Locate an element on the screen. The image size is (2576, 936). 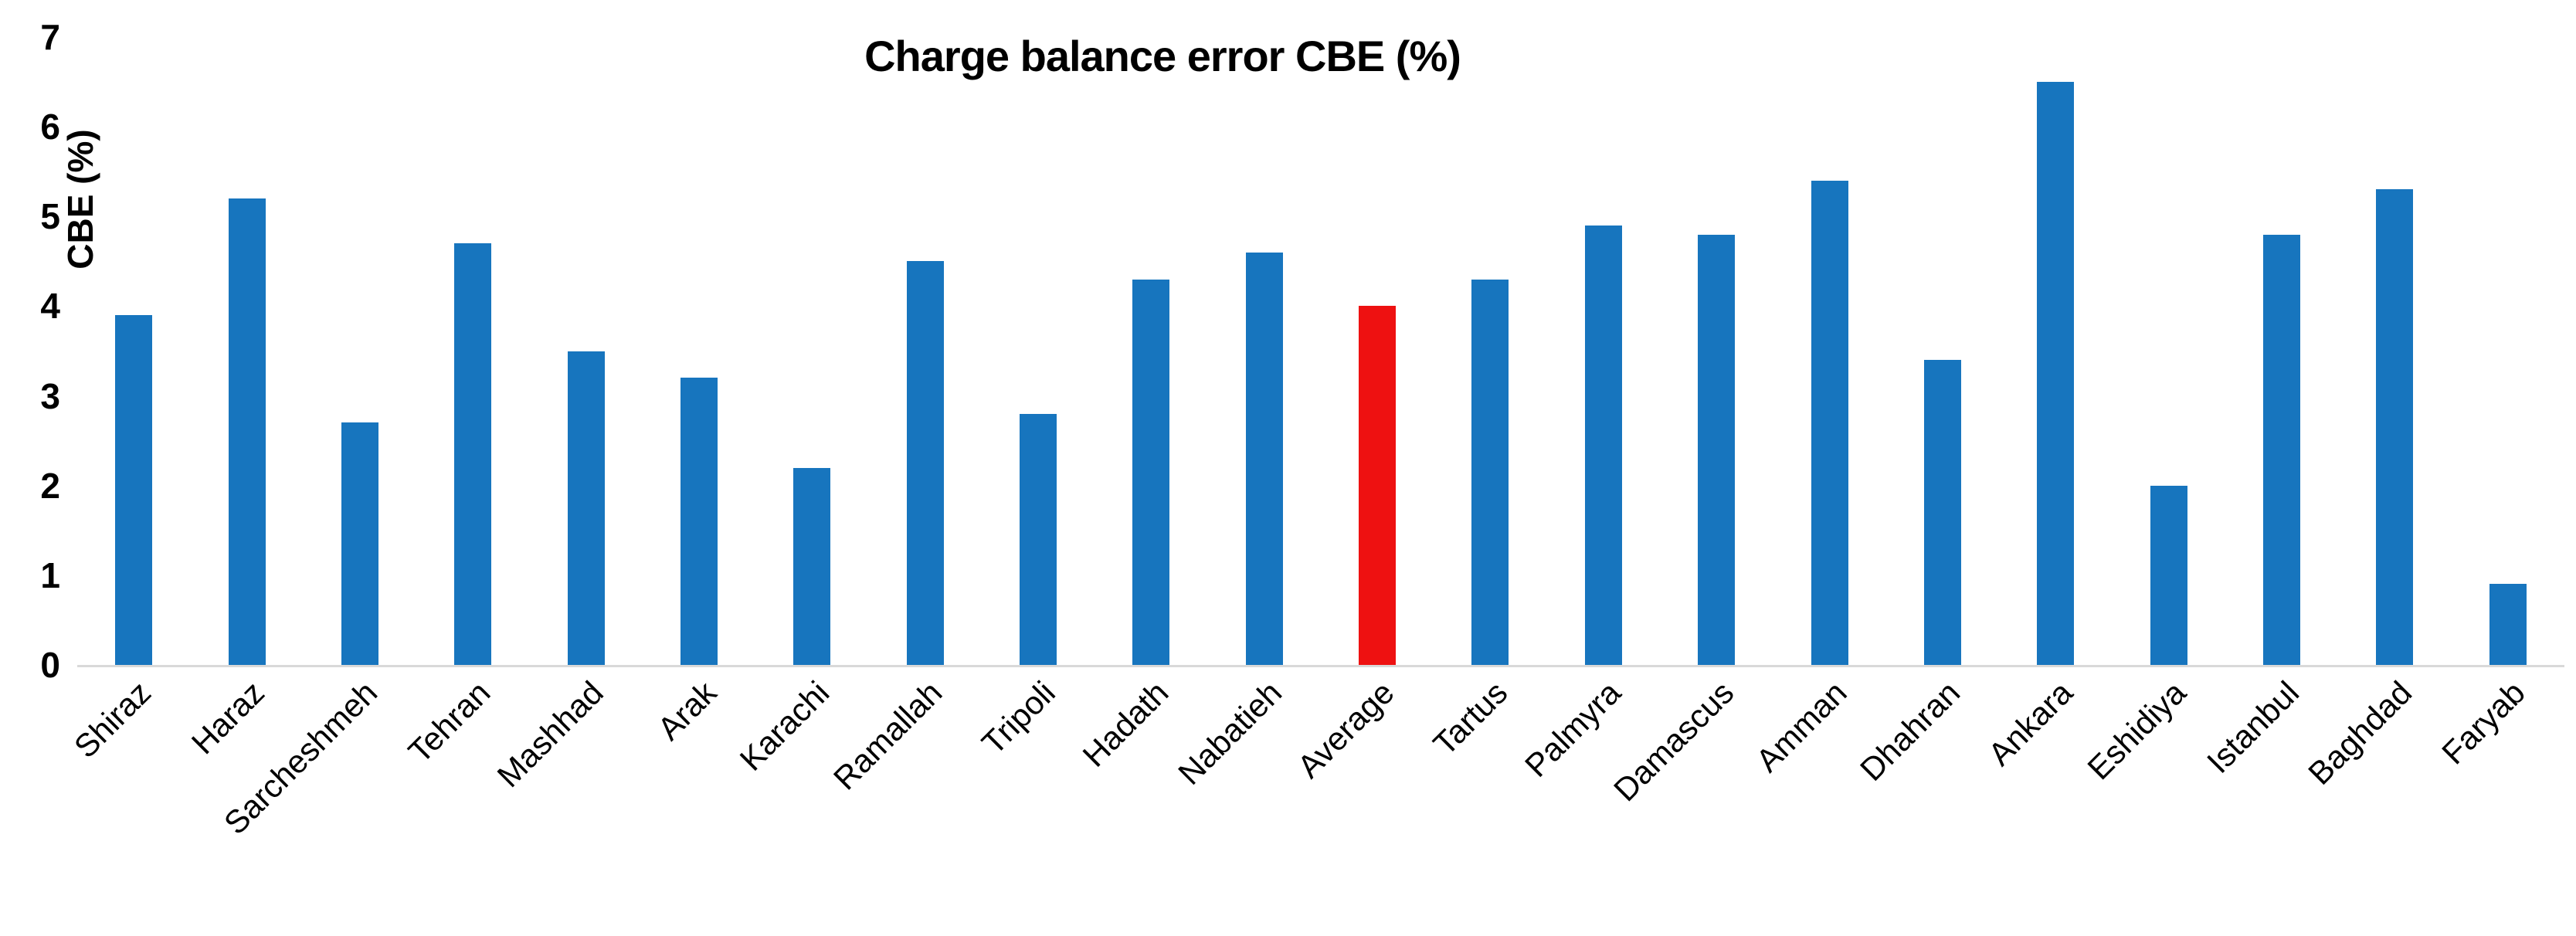
y-tick-label: 5 is located at coordinates (50, 216).